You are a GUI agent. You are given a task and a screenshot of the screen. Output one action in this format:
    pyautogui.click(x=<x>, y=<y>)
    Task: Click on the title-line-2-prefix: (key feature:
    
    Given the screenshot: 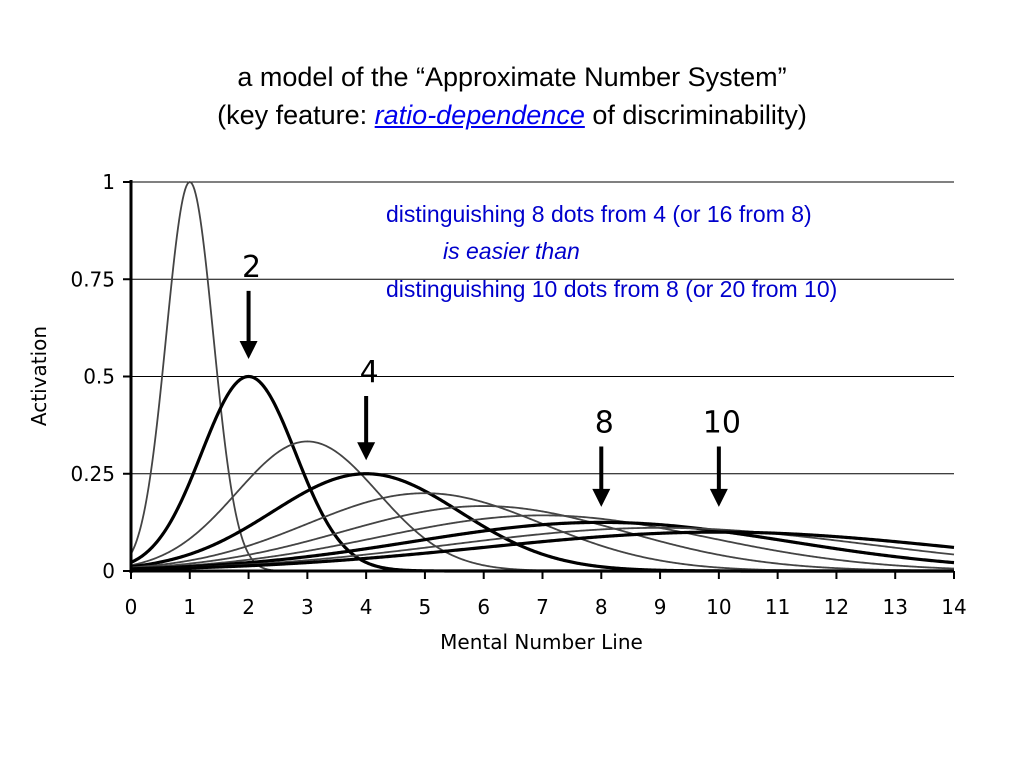 What is the action you would take?
    pyautogui.click(x=296, y=115)
    